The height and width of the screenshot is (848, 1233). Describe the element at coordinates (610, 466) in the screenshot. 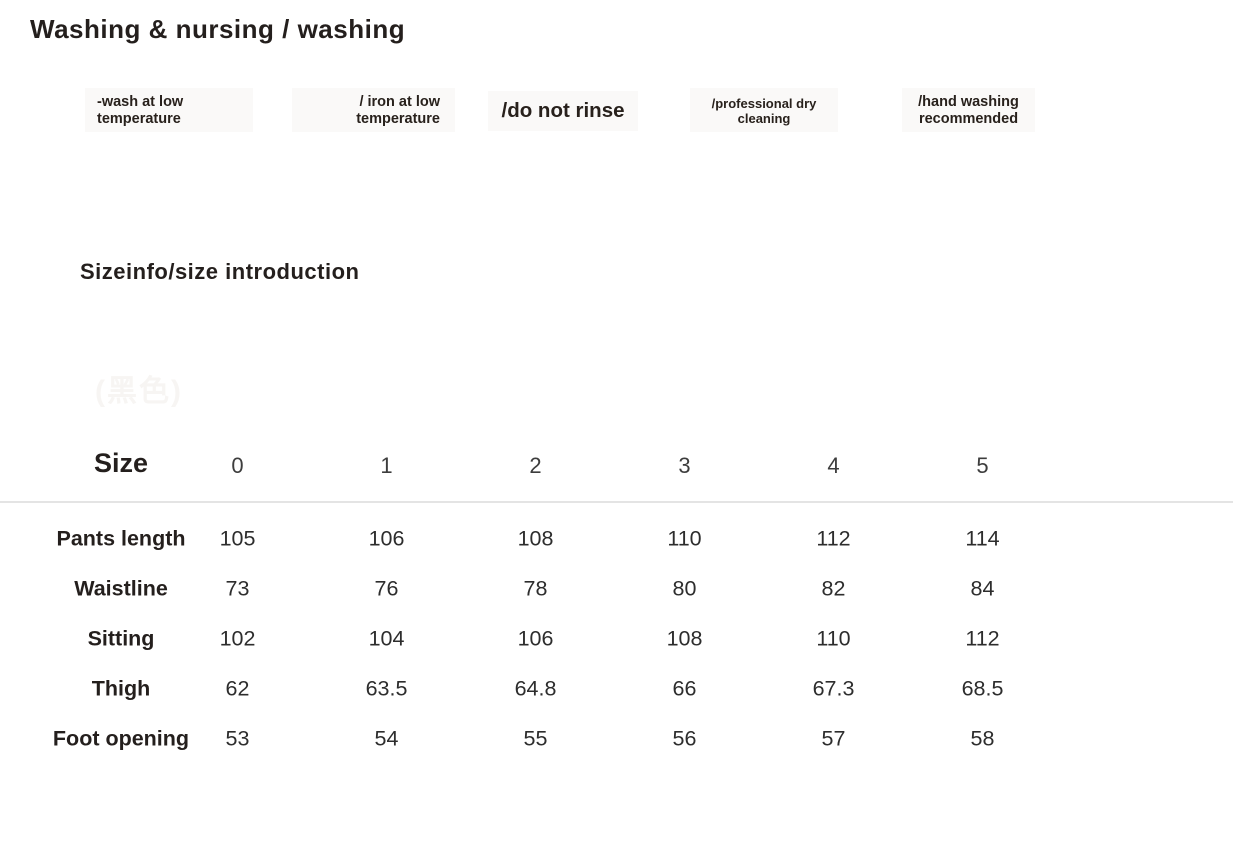

I see `size-table-column-headers: 0 1 2 3 4 5` at that location.